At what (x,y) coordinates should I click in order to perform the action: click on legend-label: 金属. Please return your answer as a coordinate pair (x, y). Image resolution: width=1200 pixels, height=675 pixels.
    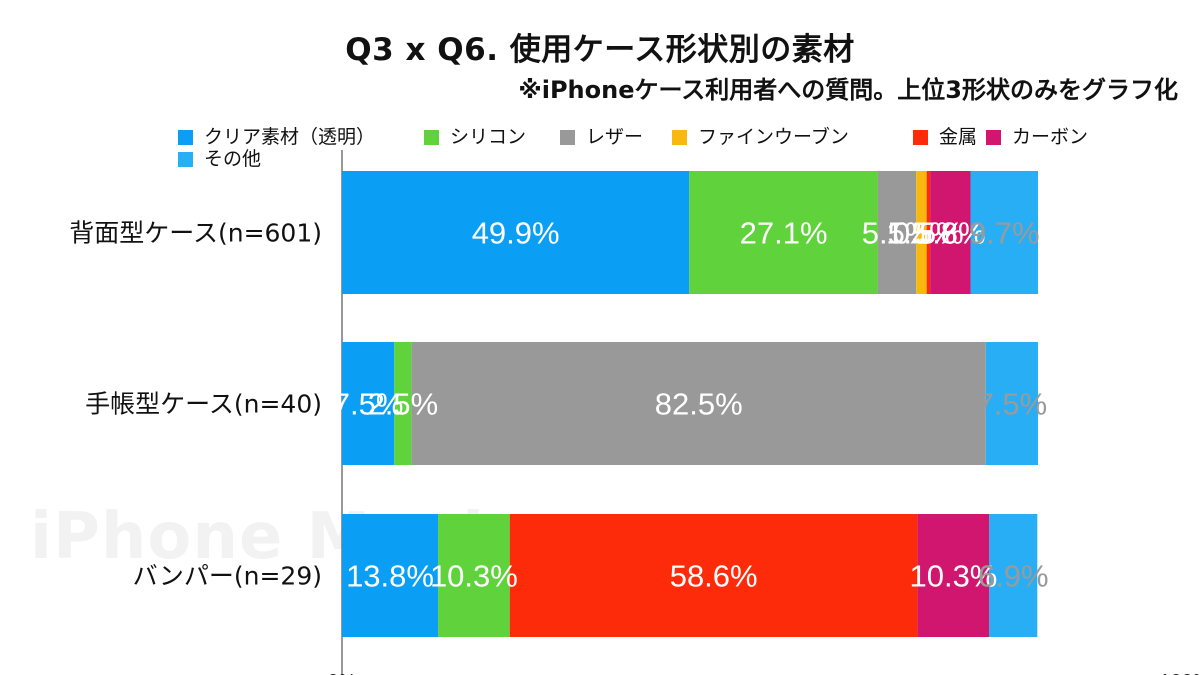
    Looking at the image, I should click on (958, 137).